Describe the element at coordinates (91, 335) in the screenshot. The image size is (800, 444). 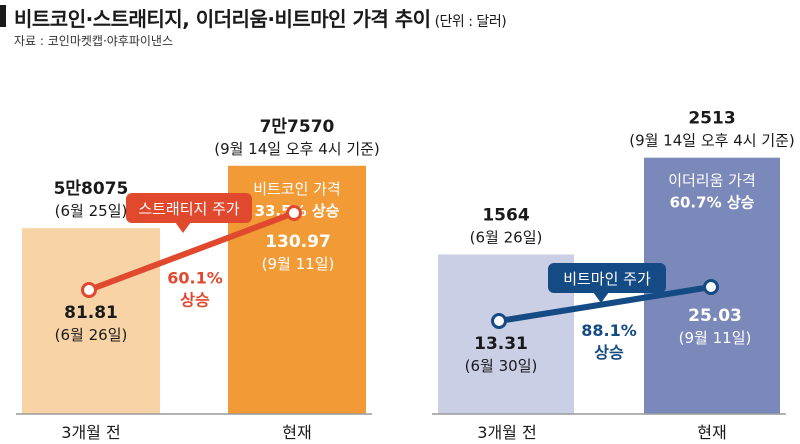
I see `line-date-label: (6월 26일)` at that location.